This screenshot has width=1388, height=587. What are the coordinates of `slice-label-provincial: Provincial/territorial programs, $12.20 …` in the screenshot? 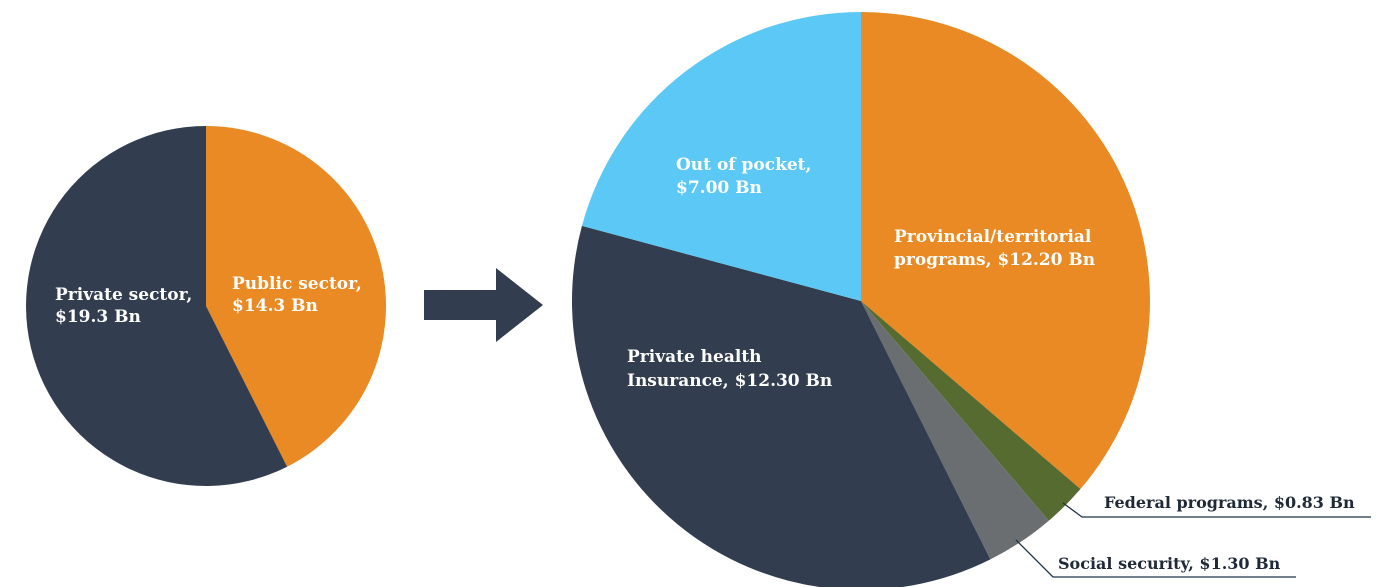 It's located at (995, 248).